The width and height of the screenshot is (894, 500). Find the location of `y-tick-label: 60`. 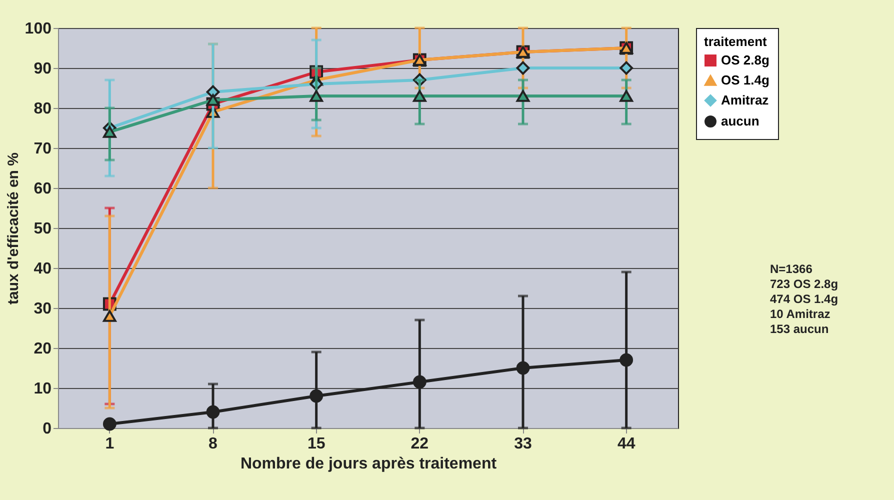

y-tick-label: 60 is located at coordinates (43, 189).